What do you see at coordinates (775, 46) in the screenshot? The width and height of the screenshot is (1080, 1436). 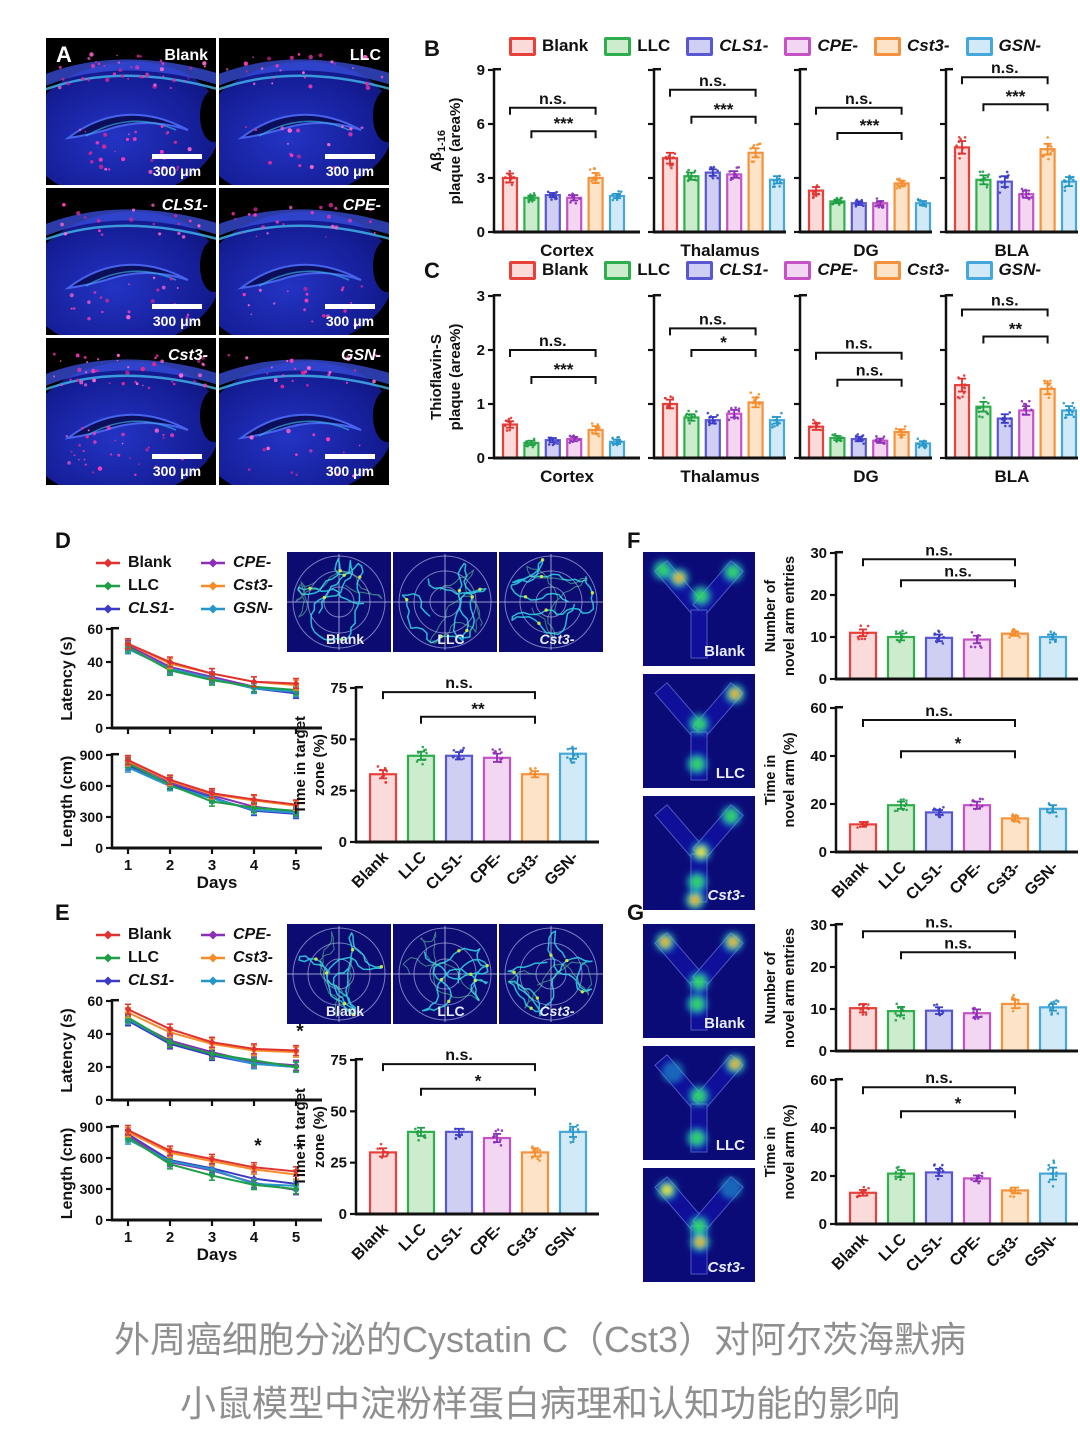 I see `panel-b-legend: Blank LLC CLS1- CPE- Cst3- GSN-` at bounding box center [775, 46].